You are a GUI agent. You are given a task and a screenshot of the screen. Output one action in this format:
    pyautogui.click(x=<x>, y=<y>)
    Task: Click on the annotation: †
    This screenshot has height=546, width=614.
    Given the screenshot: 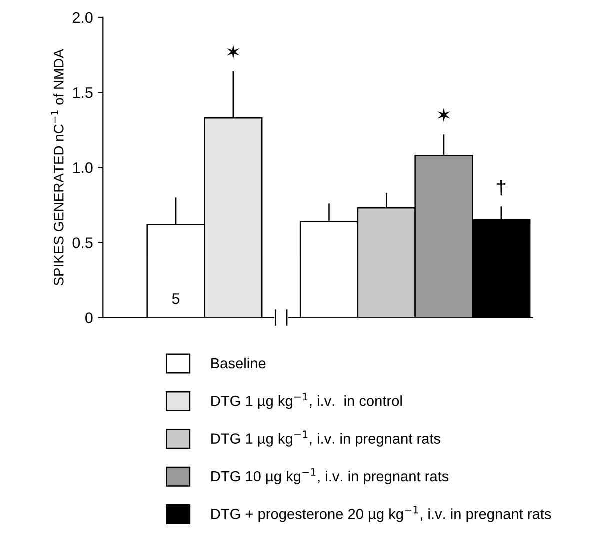 What is the action you would take?
    pyautogui.click(x=501, y=188)
    